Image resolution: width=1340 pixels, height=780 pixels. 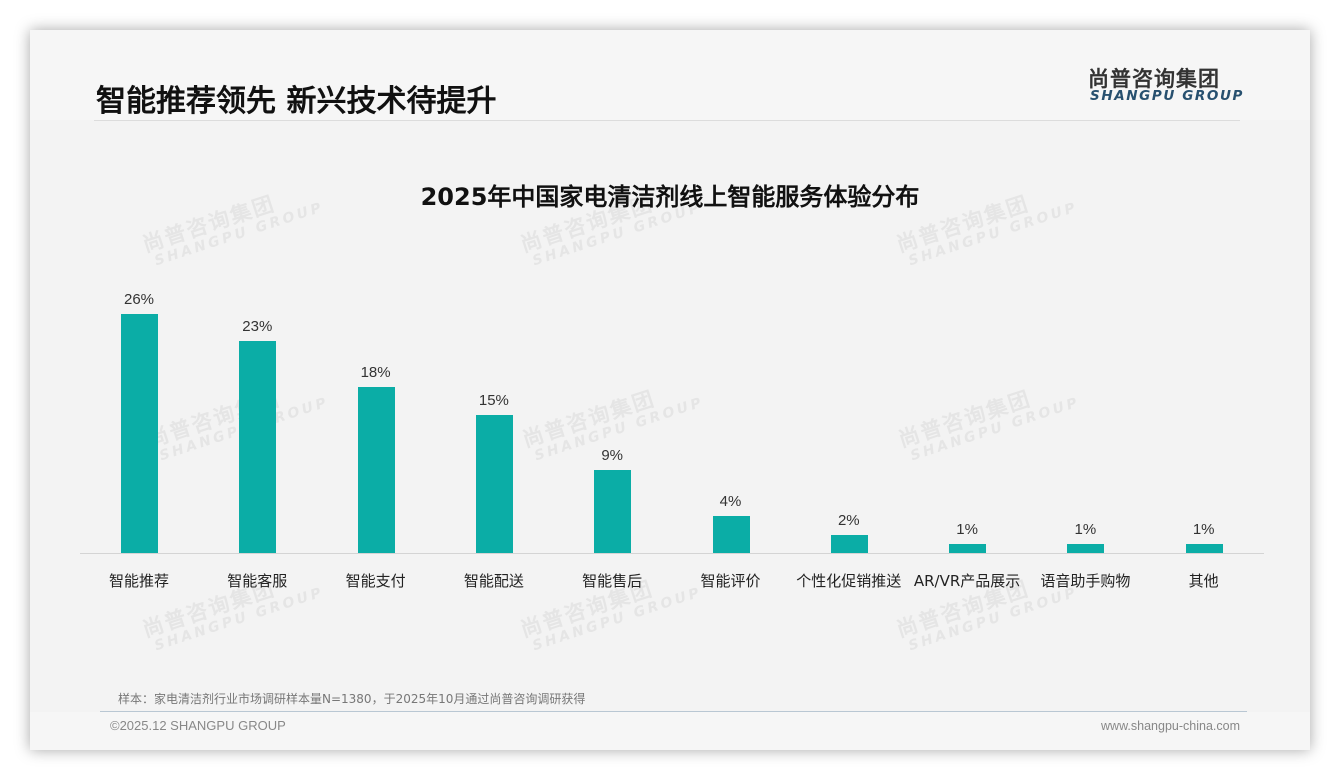 I want to click on bar-value-label: 23%, so click(x=257, y=327).